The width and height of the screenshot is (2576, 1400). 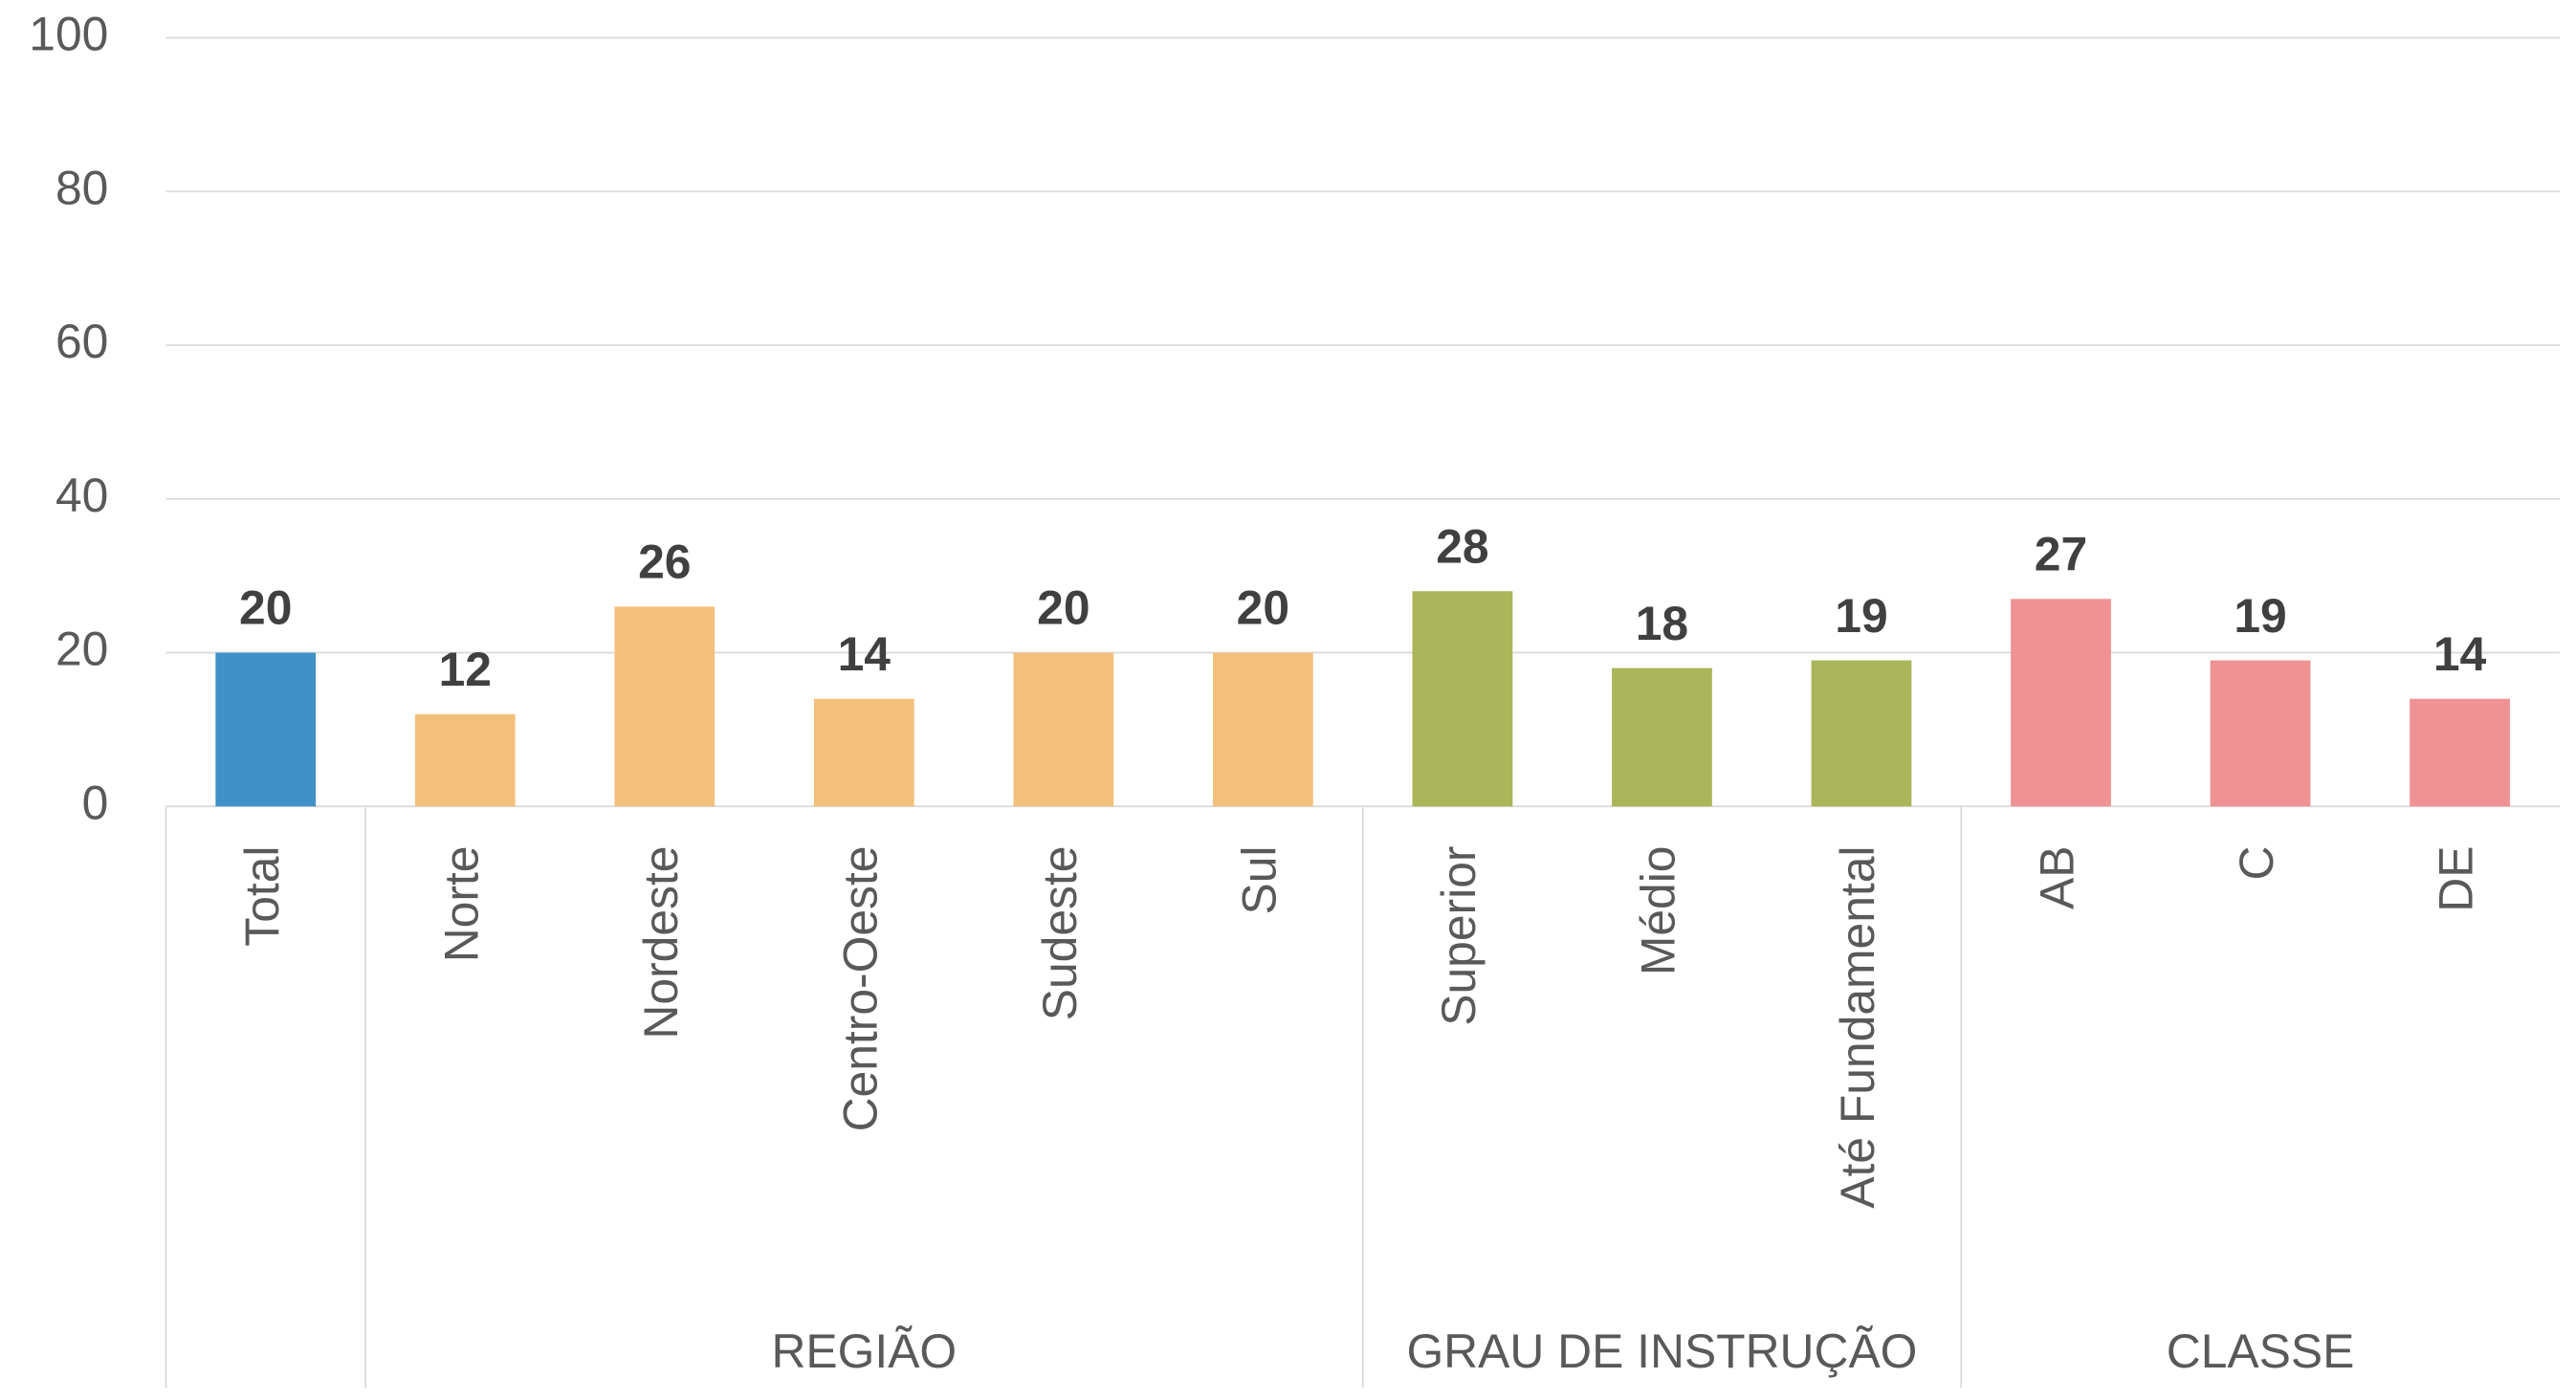 I want to click on value-label: 27, so click(x=2061, y=553).